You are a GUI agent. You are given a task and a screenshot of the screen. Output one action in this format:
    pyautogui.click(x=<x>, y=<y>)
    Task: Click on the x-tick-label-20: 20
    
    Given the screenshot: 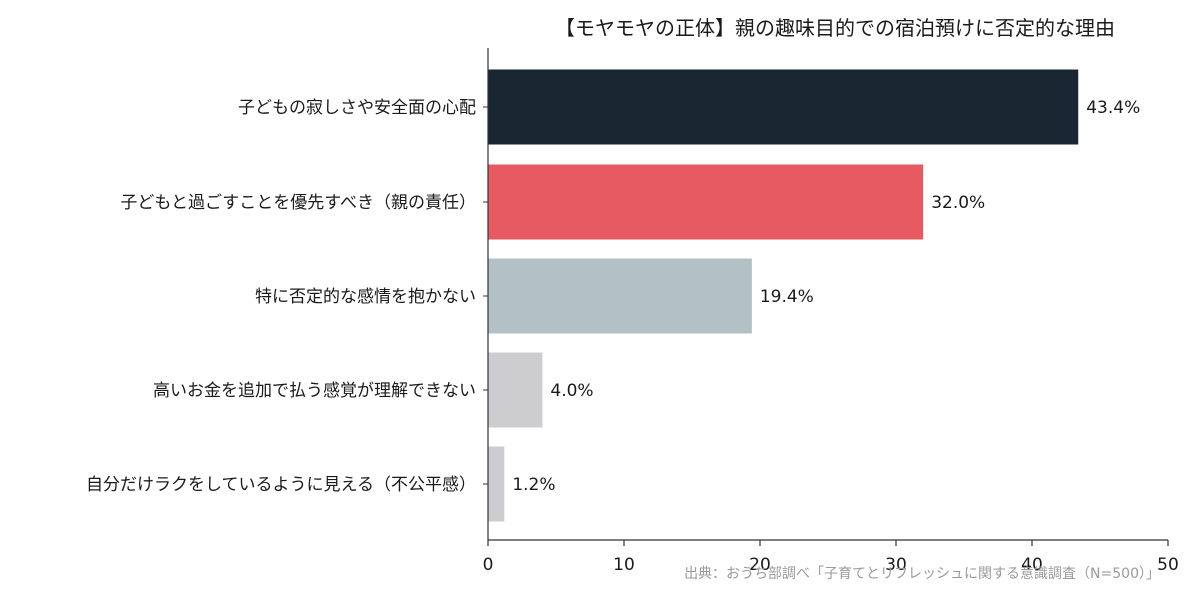 What is the action you would take?
    pyautogui.click(x=760, y=565)
    